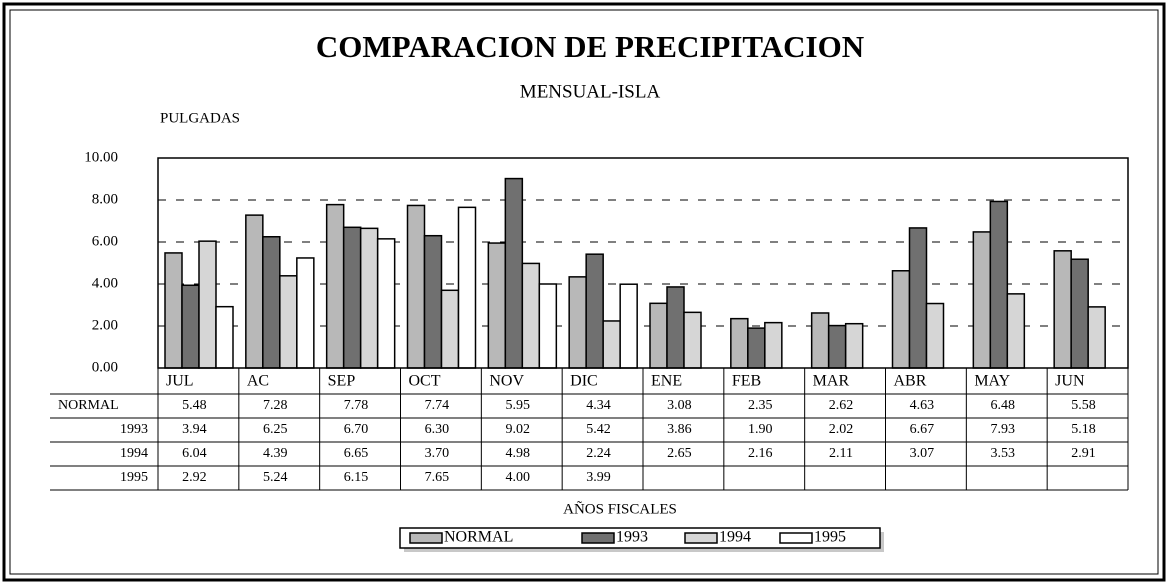 This screenshot has width=1169, height=586. What do you see at coordinates (506, 381) in the screenshot?
I see `x-tick-label: NOV` at bounding box center [506, 381].